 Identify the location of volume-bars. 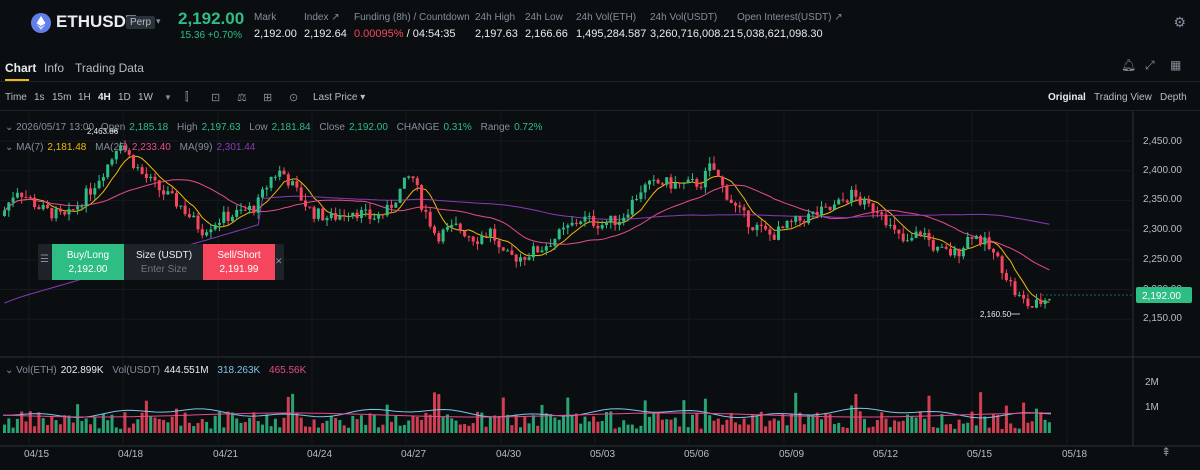
(527, 412).